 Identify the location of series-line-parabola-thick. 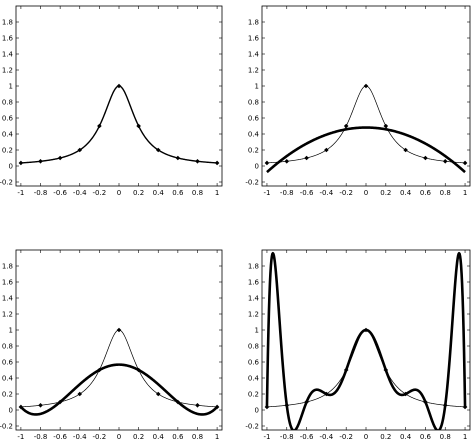
(366, 150).